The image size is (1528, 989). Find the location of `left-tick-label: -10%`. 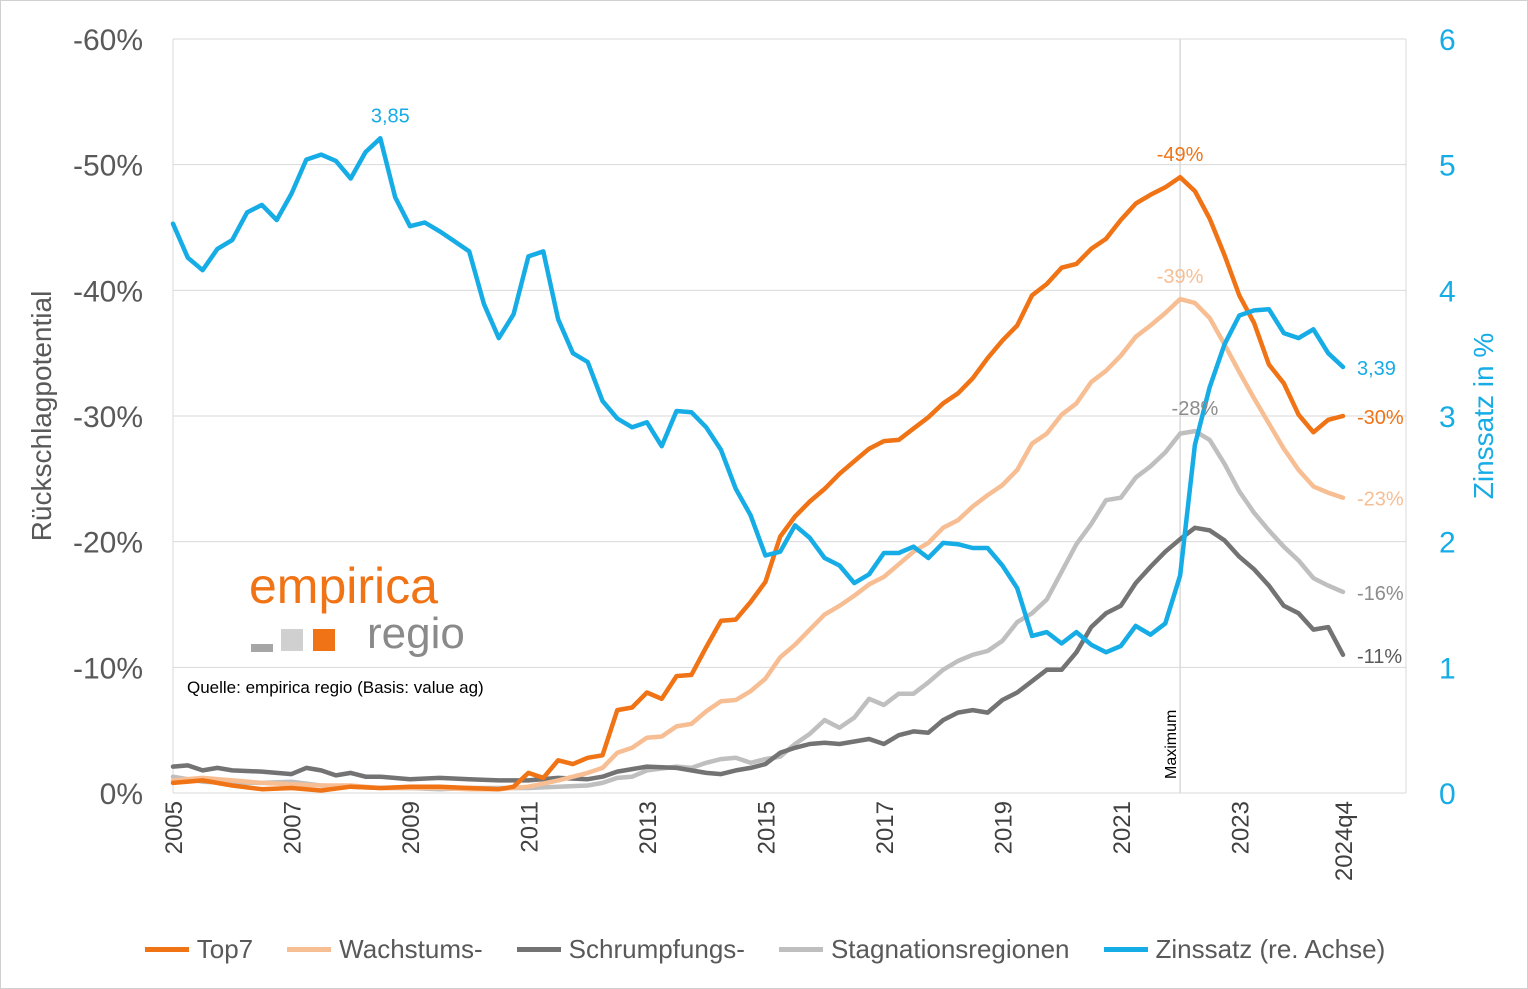

left-tick-label: -10% is located at coordinates (108, 668).